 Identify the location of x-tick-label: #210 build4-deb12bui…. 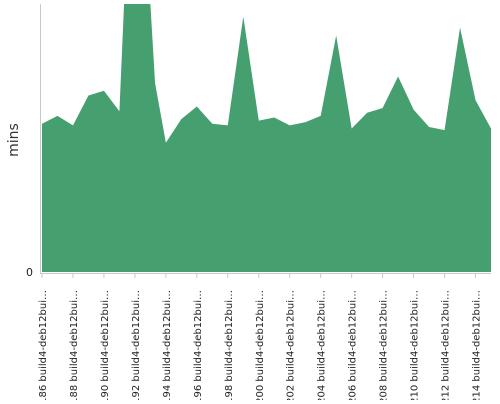
(415, 345).